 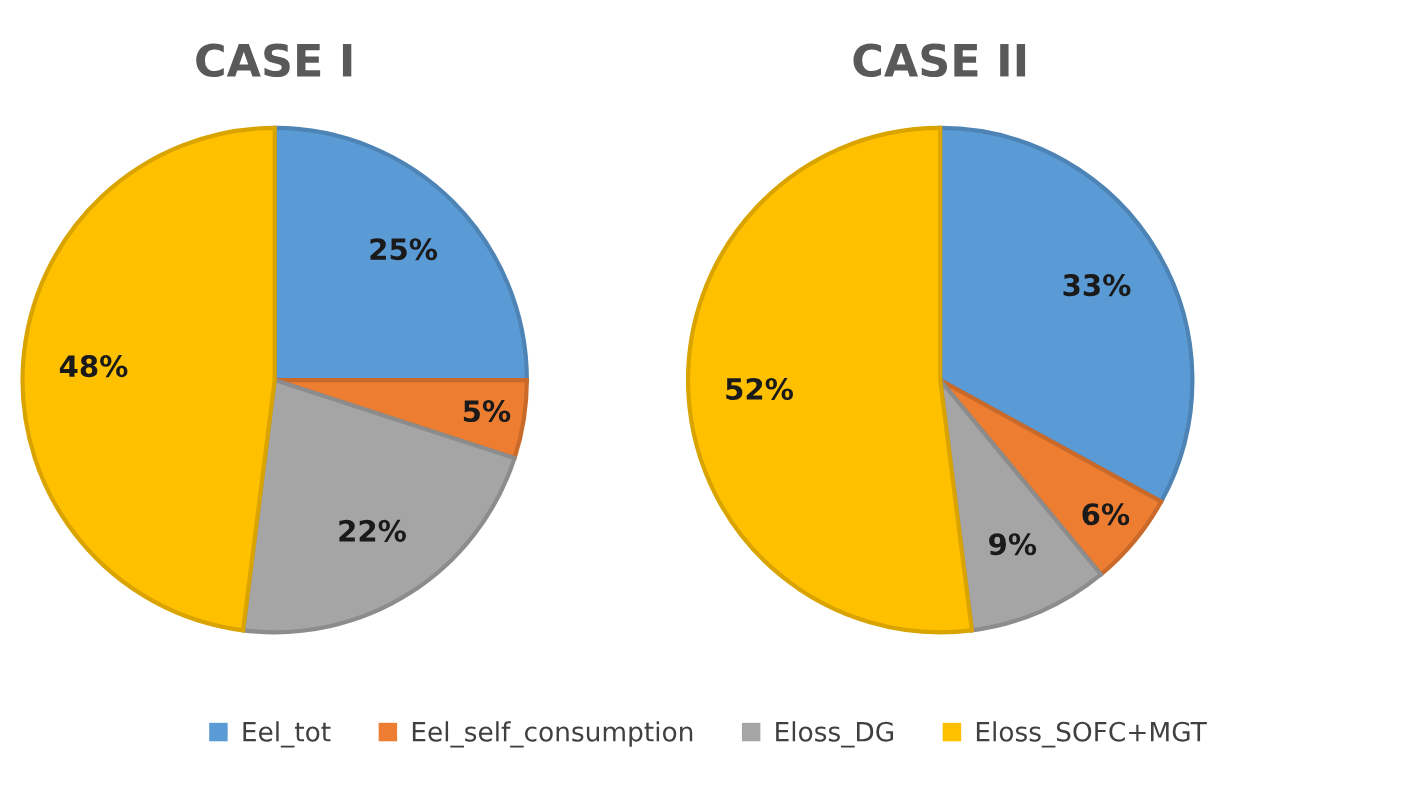 I want to click on data-label: 5%, so click(x=487, y=411).